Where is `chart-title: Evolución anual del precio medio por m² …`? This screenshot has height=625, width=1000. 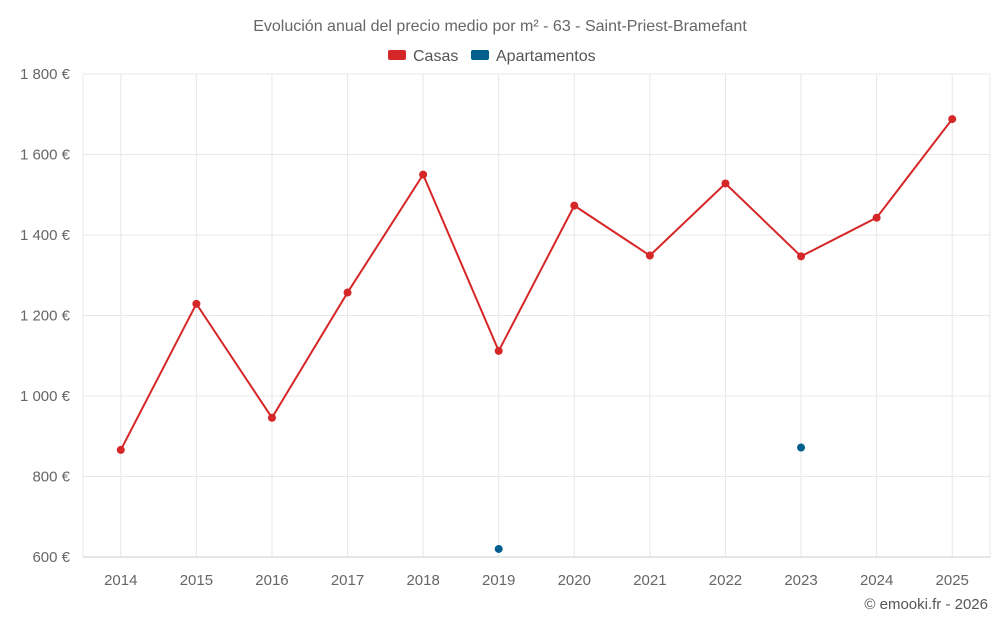 chart-title: Evolución anual del precio medio por m² … is located at coordinates (500, 26).